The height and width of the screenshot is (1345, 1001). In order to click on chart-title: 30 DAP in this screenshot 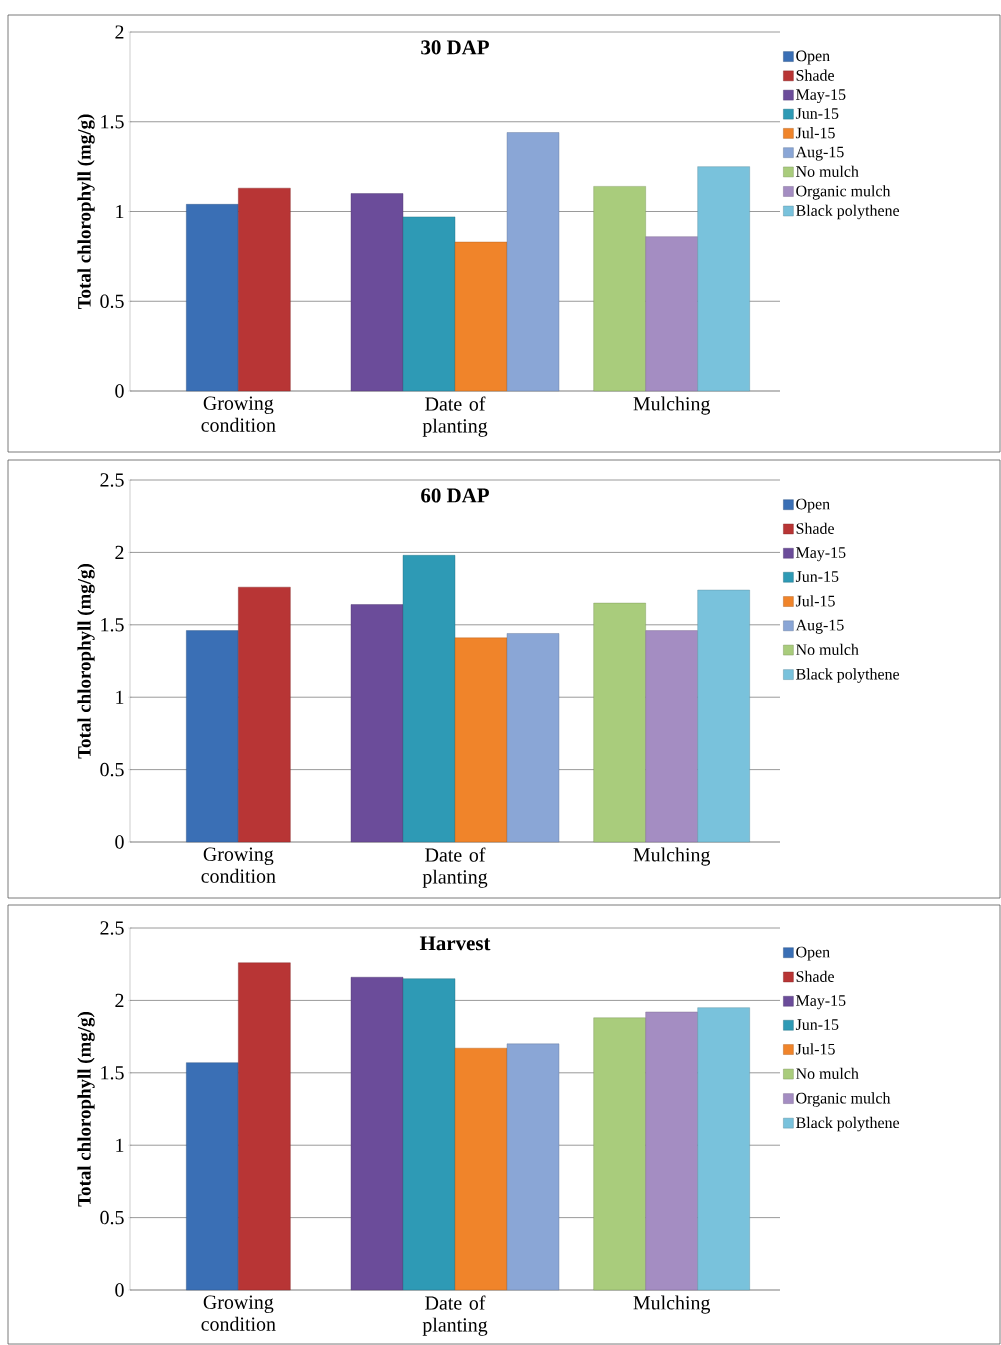, I will do `click(455, 47)`.